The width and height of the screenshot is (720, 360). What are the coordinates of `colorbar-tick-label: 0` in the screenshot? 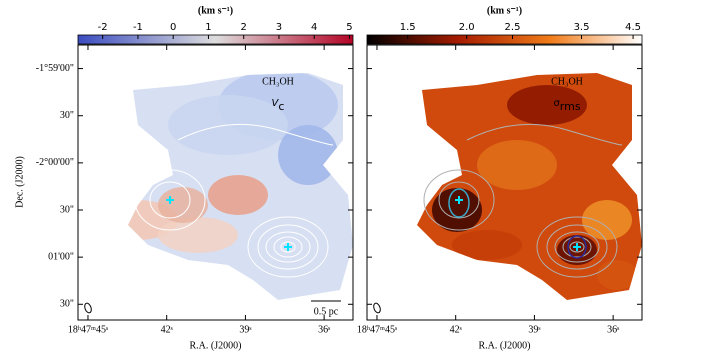 It's located at (173, 27).